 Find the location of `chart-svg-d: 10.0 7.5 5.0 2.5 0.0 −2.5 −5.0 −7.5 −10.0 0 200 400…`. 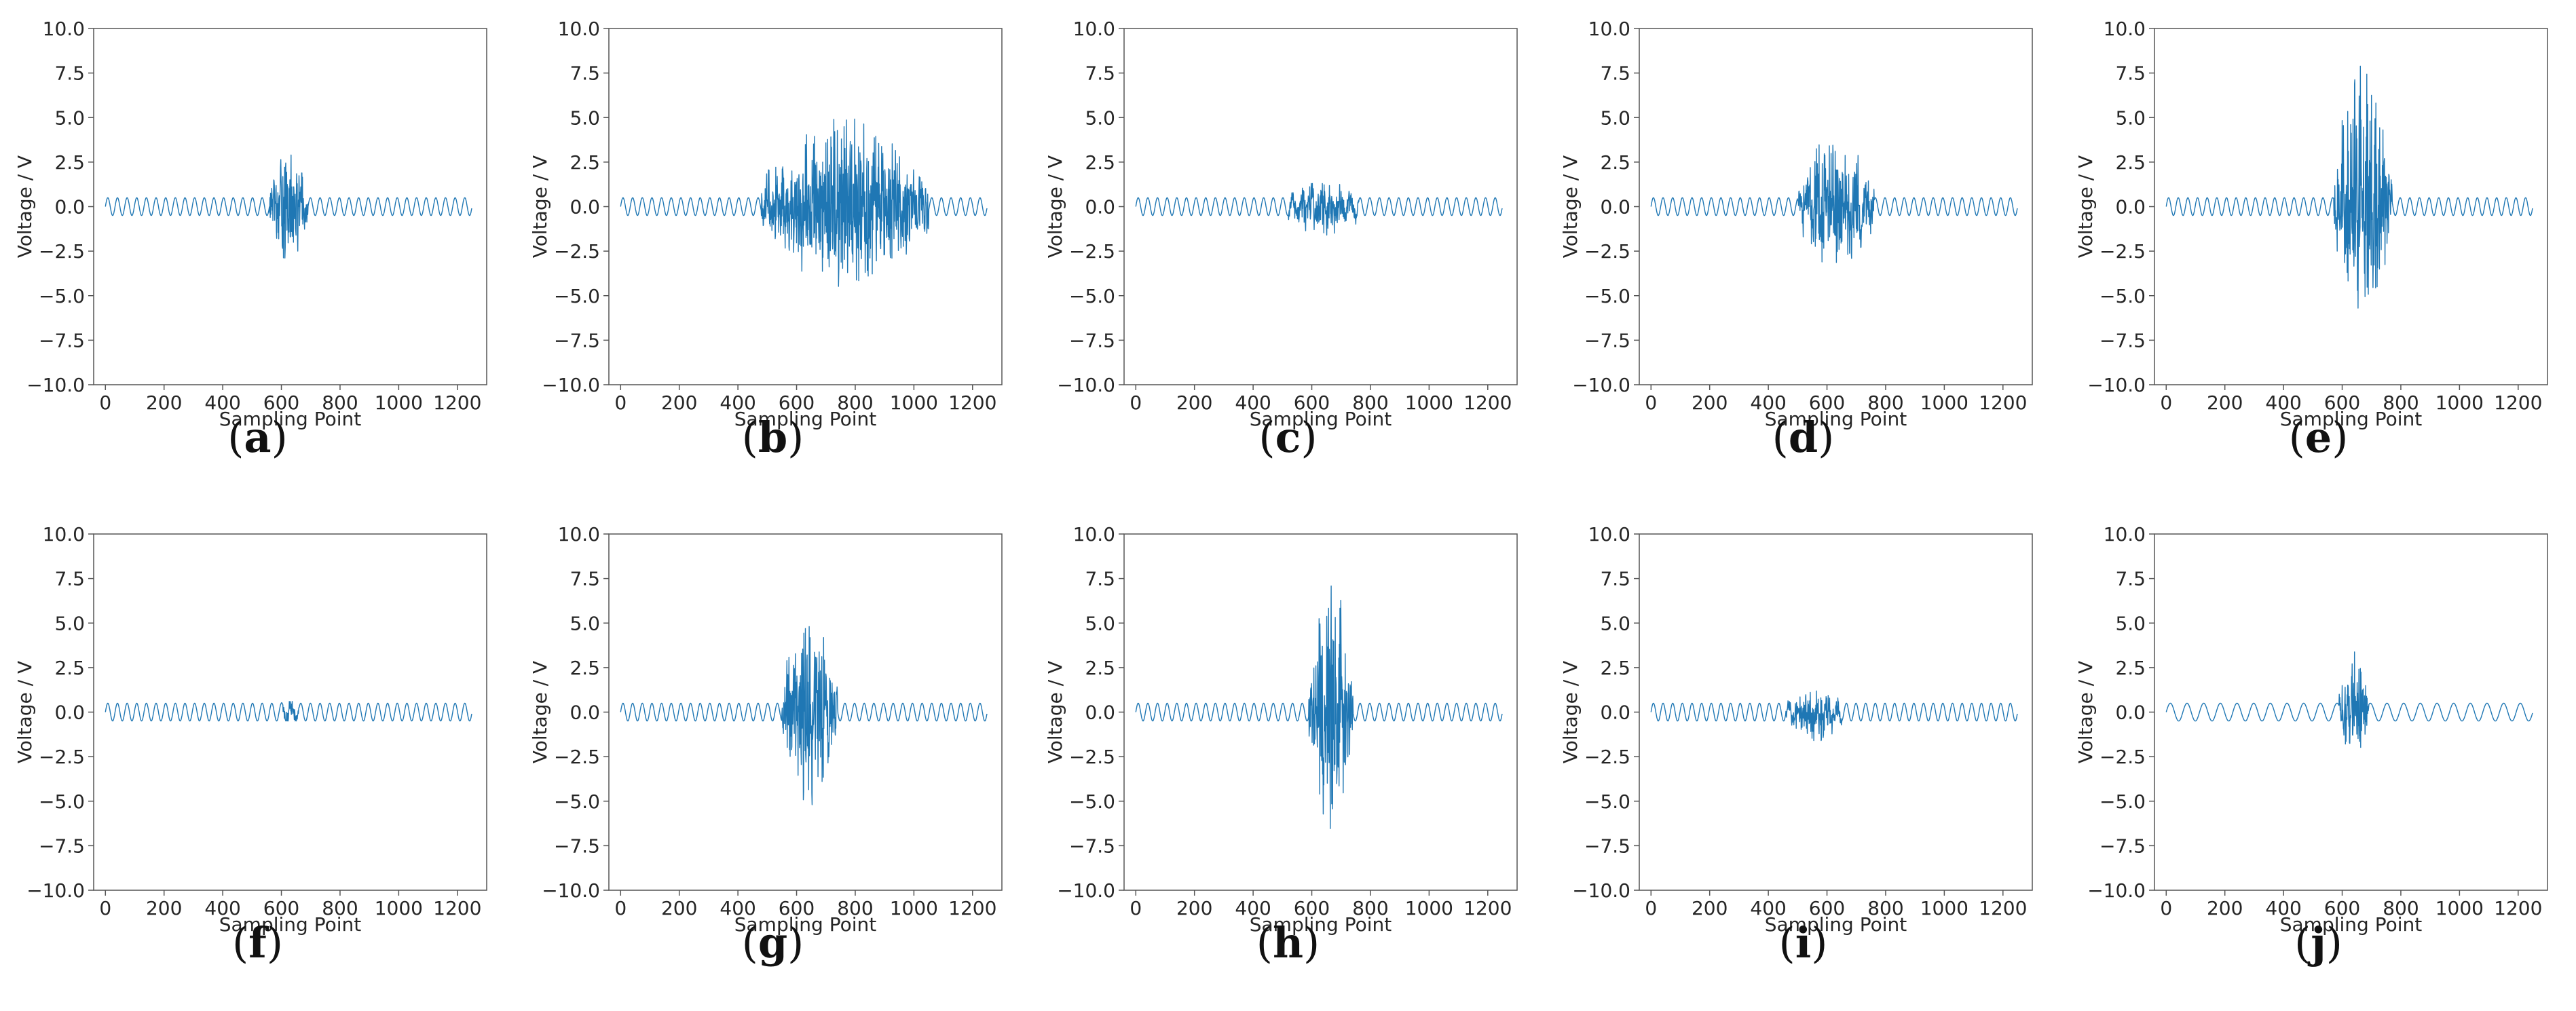

chart-svg-d: 10.0 7.5 5.0 2.5 0.0 −2.5 −5.0 −7.5 −10.0 0 200 400… is located at coordinates (1796, 224).